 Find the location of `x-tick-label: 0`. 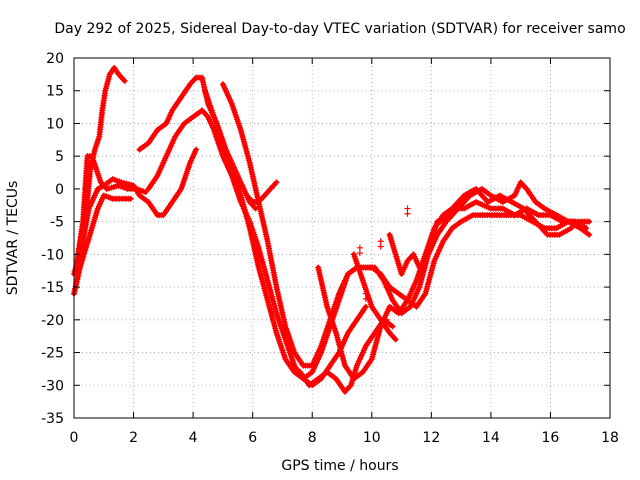

x-tick-label: 0 is located at coordinates (74, 438).